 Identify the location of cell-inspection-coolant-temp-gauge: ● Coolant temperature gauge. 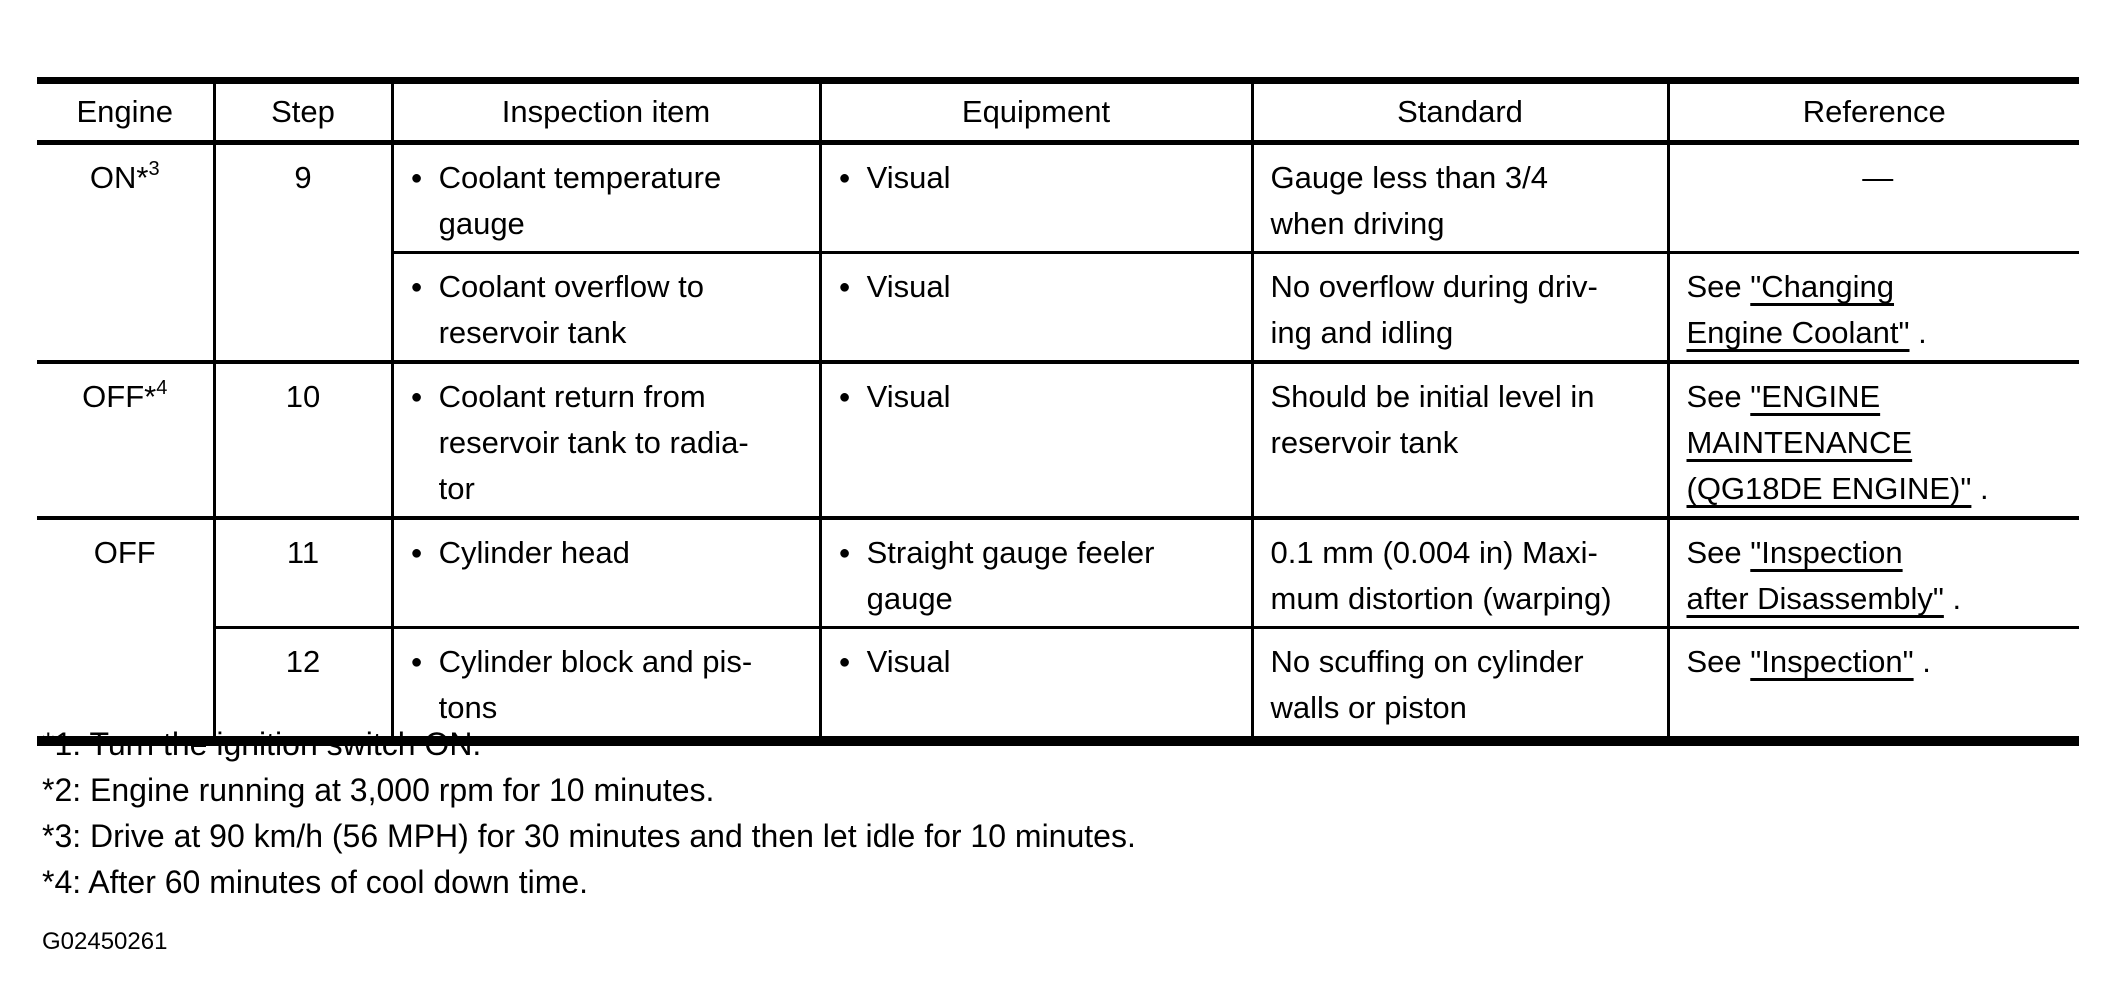
(605, 197).